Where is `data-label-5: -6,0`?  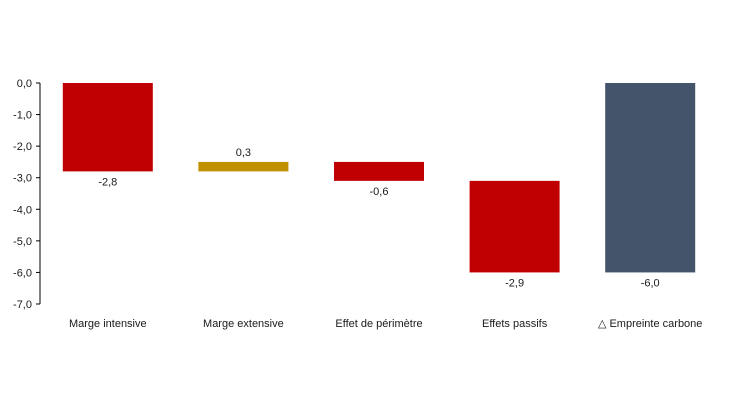
data-label-5: -6,0 is located at coordinates (650, 283).